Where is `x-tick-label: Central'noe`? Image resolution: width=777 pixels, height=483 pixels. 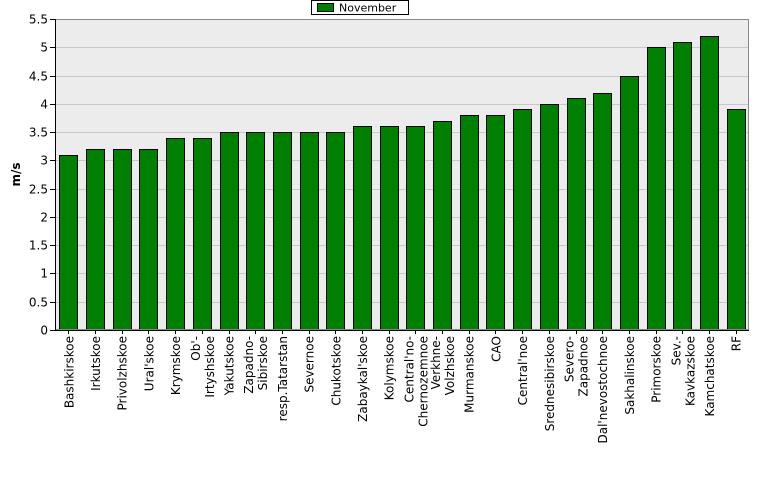
x-tick-label: Central'noe is located at coordinates (523, 370).